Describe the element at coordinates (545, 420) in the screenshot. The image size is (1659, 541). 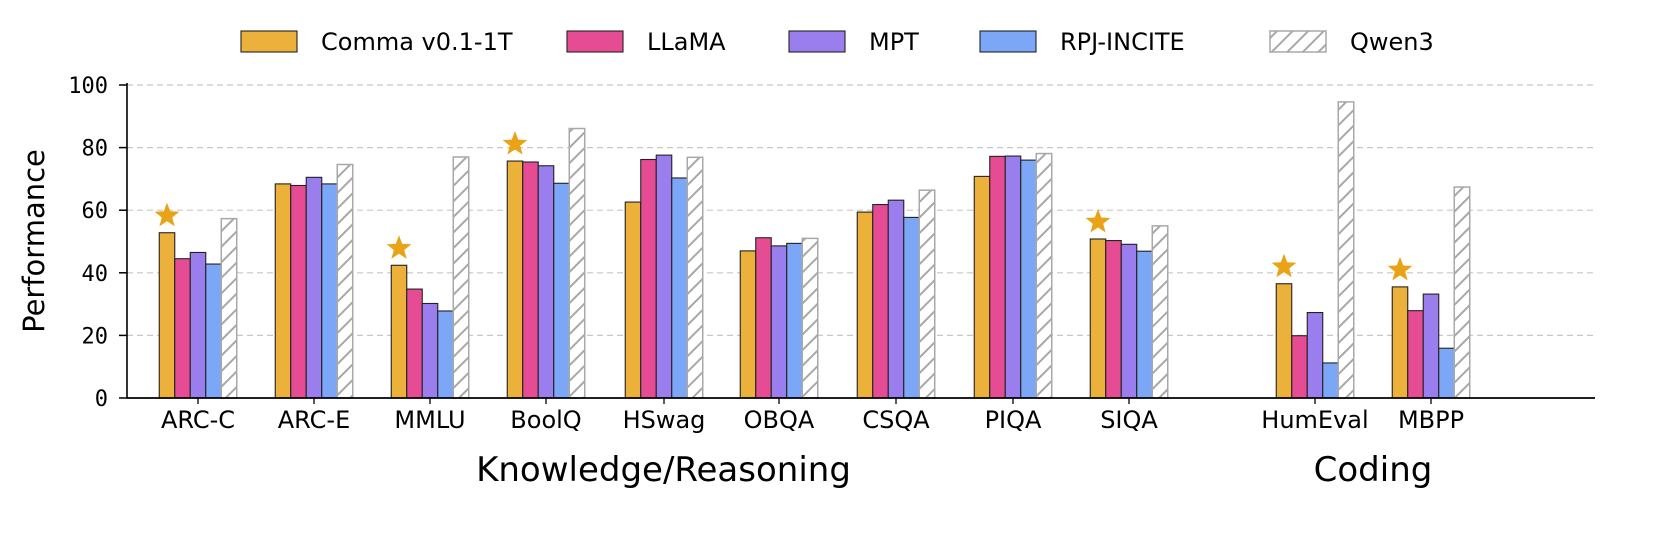
I see `x-tick-label: BoolQ` at that location.